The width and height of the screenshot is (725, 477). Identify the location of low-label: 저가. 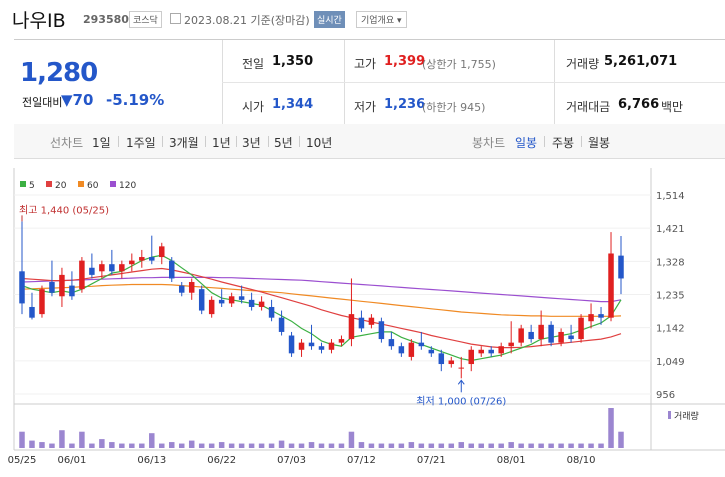
(365, 107).